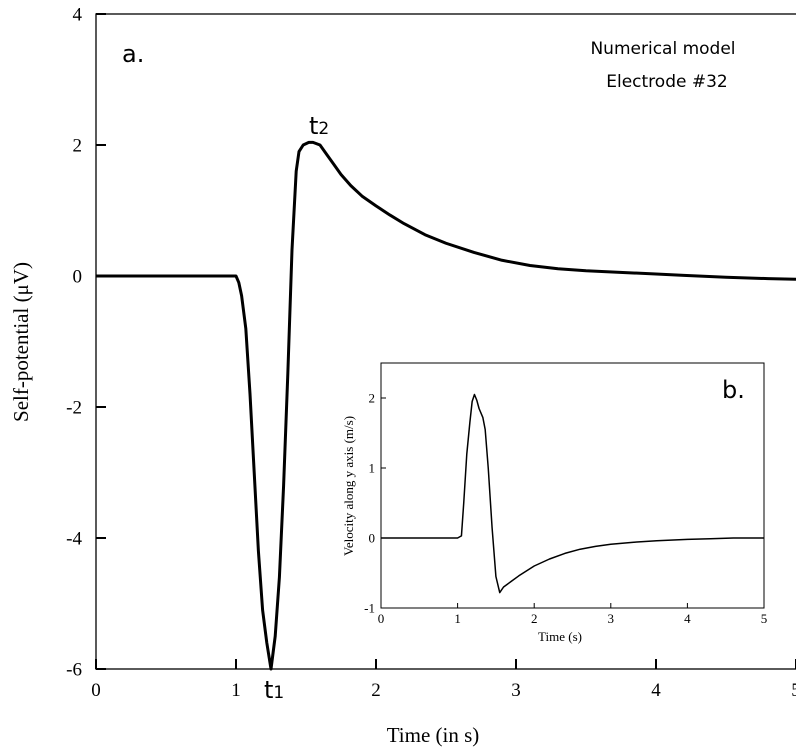 The width and height of the screenshot is (796, 749). I want to click on main-x-axis: 0 1 2 3 4 5, so click(443, 680).